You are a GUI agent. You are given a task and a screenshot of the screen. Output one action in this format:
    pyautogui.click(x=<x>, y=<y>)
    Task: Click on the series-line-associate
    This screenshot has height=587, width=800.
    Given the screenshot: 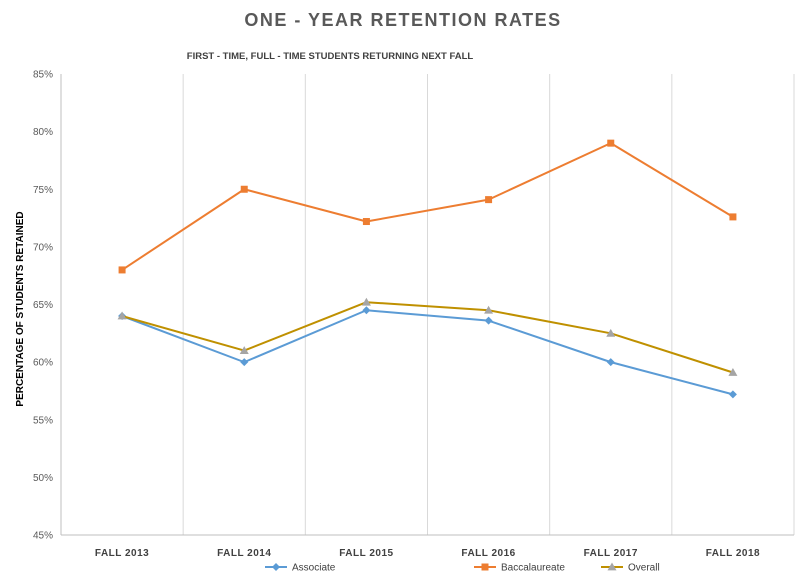 What is the action you would take?
    pyautogui.click(x=427, y=352)
    